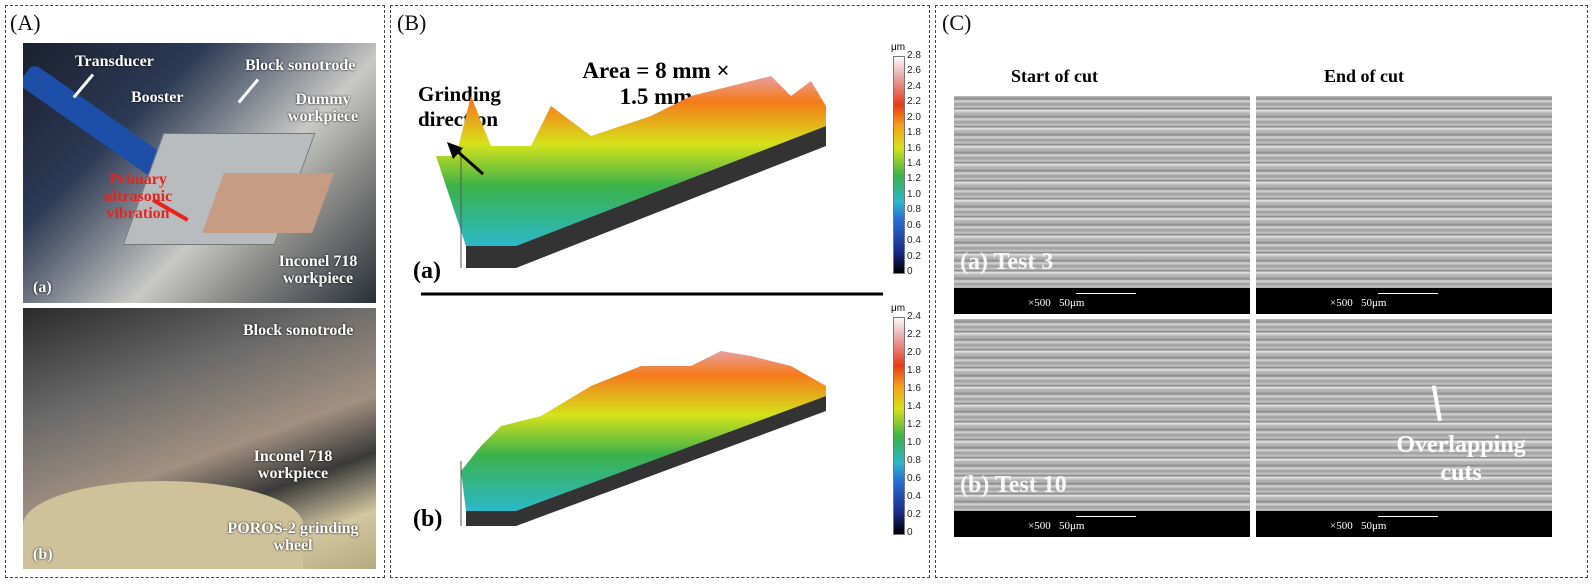  What do you see at coordinates (1404, 205) in the screenshot?
I see `sem-test3-end: ×500 50μm` at bounding box center [1404, 205].